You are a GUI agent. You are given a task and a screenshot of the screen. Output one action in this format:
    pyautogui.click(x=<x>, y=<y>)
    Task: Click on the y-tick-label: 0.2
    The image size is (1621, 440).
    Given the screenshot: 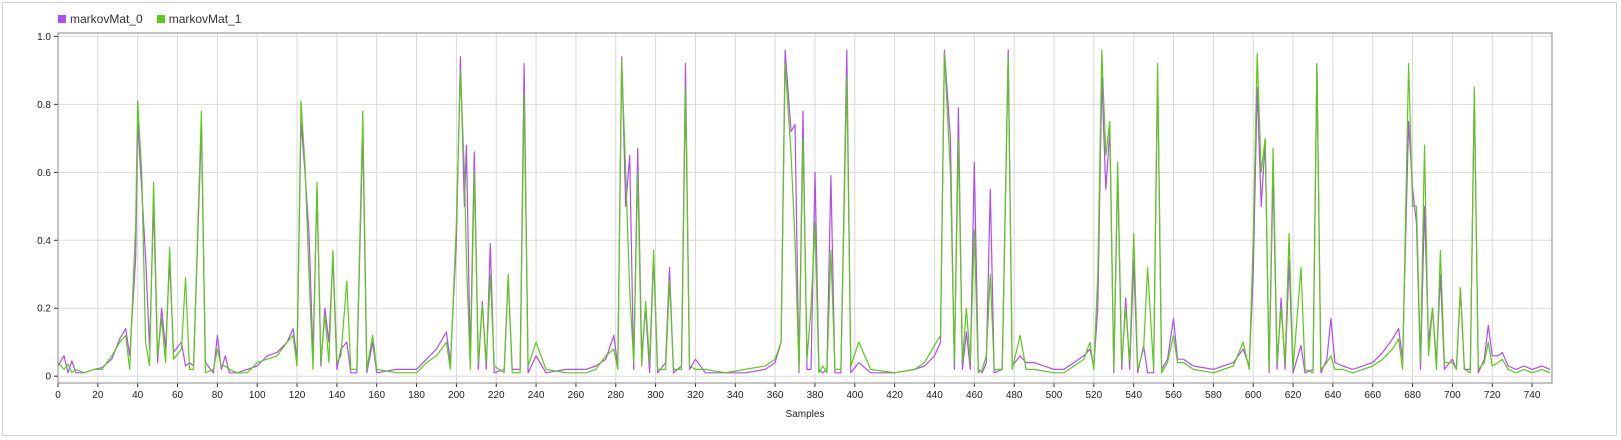 What is the action you would take?
    pyautogui.click(x=44, y=309)
    